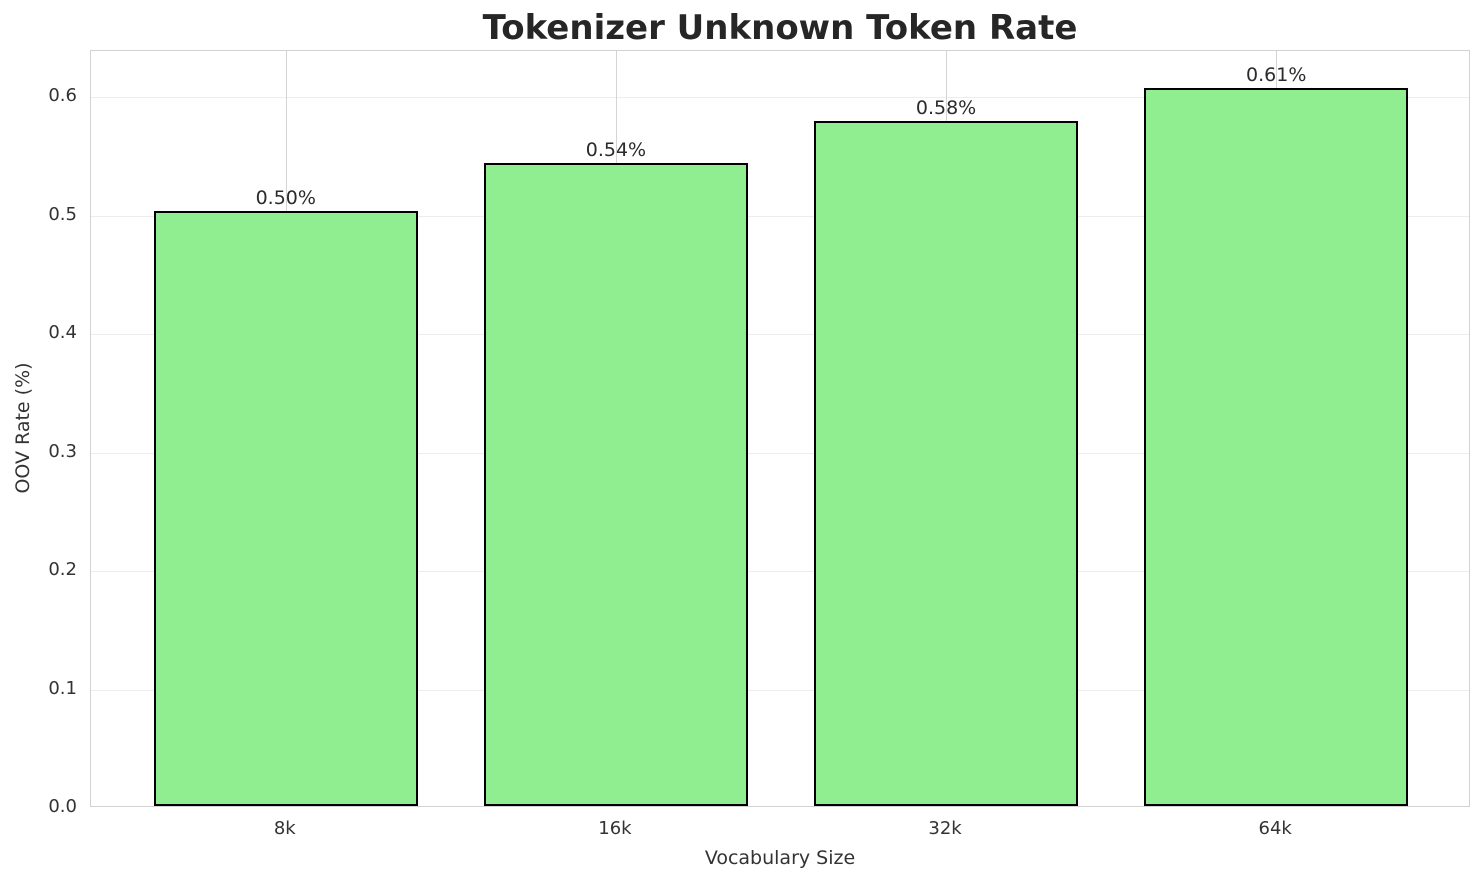 The height and width of the screenshot is (885, 1484). I want to click on bar-value-label: 0.61%, so click(1276, 75).